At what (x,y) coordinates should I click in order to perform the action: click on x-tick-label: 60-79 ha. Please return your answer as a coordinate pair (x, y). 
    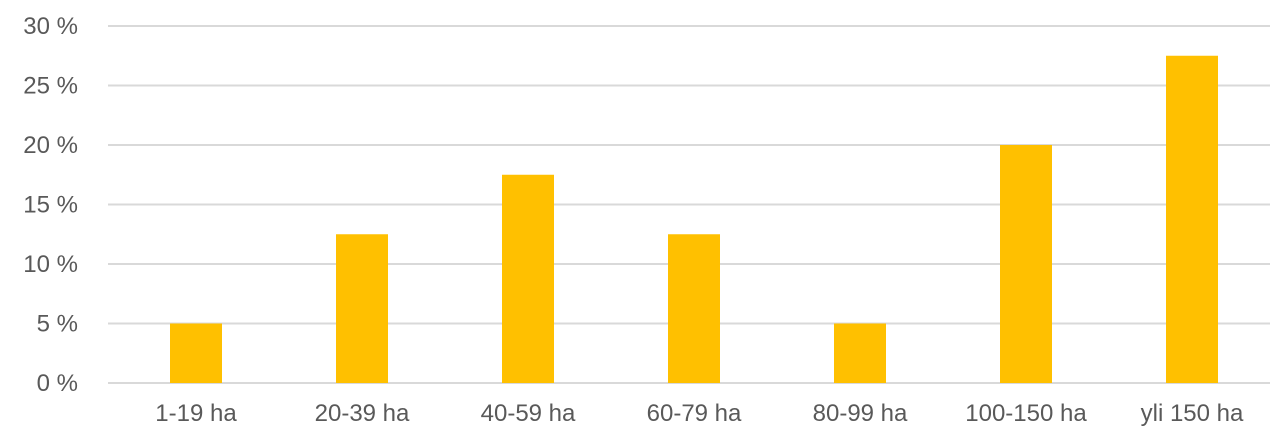
    Looking at the image, I should click on (694, 413).